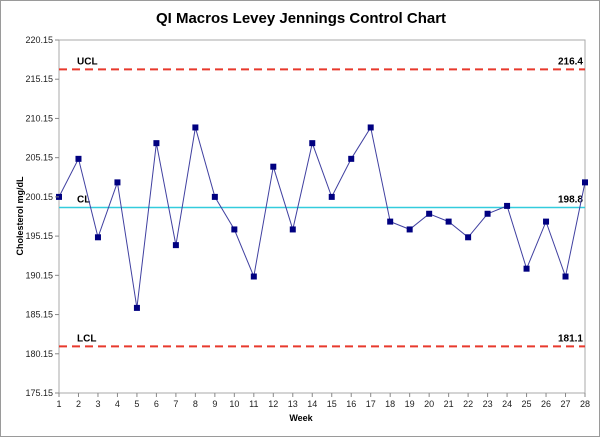  What do you see at coordinates (39, 315) in the screenshot?
I see `y-tick-label: 185.15` at bounding box center [39, 315].